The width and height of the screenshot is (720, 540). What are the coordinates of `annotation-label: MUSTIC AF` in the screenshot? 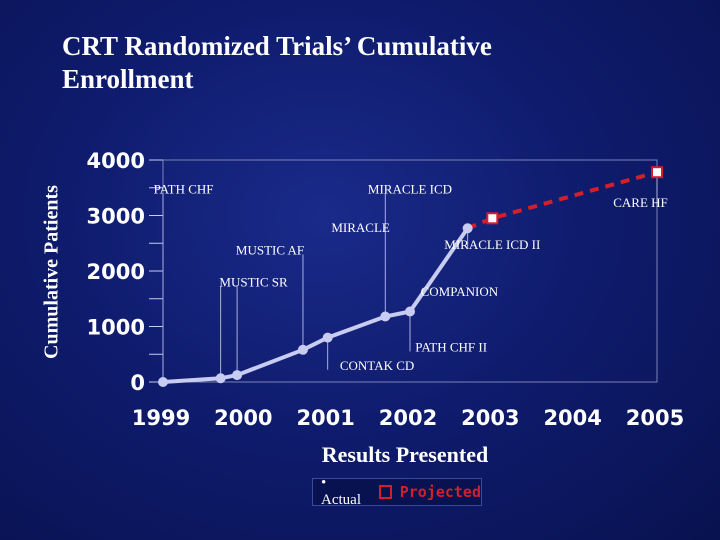 It's located at (270, 249).